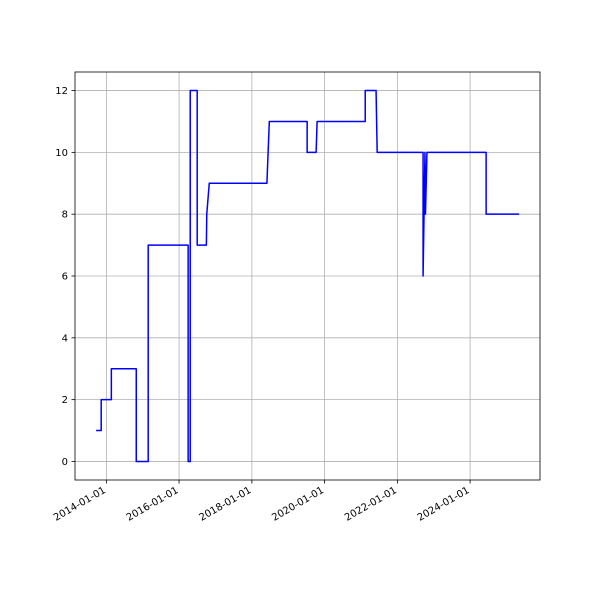 The image size is (600, 604). Describe the element at coordinates (61, 91) in the screenshot. I see `y-tick-label: 12` at that location.